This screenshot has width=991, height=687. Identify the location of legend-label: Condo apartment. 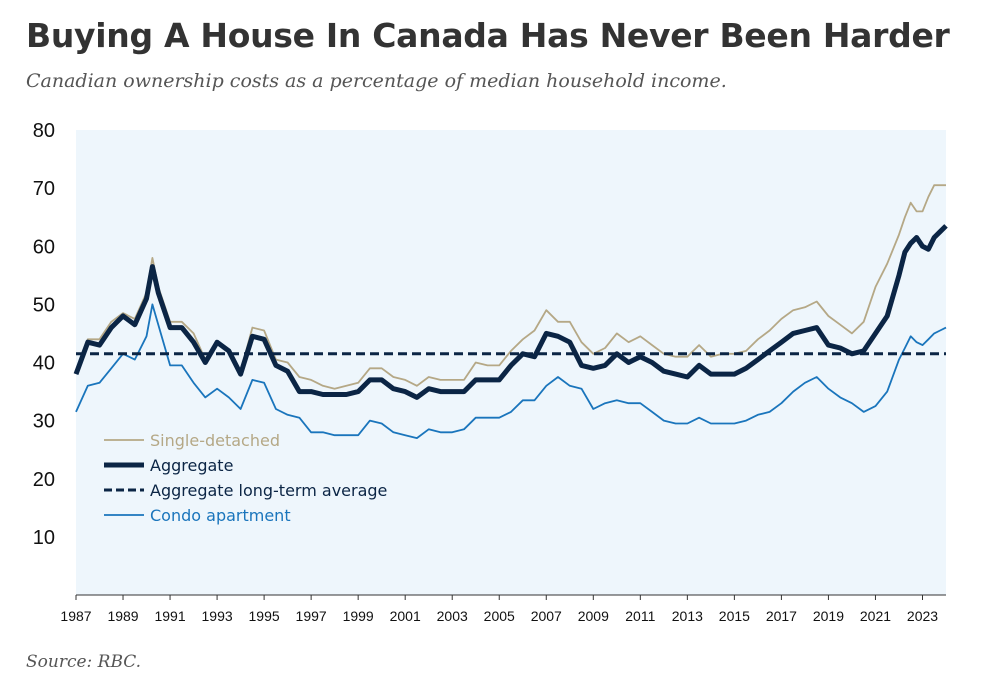
(220, 515).